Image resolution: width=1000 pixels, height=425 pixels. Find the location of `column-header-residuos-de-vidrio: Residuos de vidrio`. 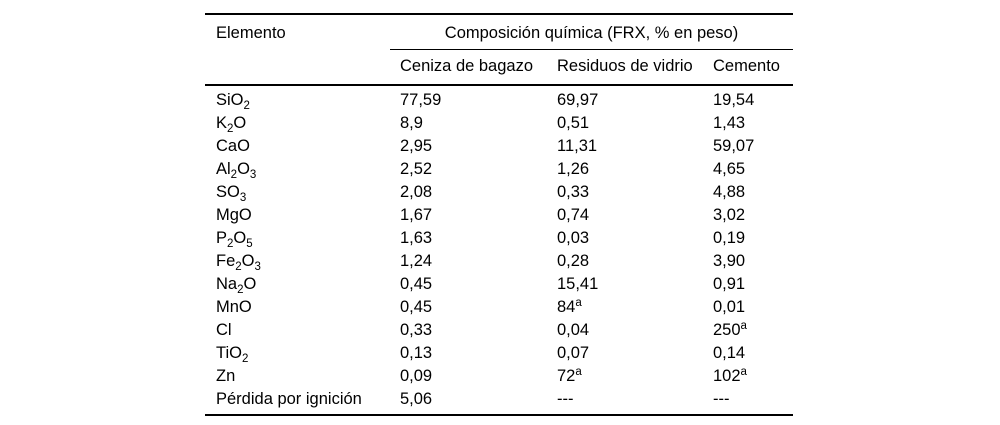

column-header-residuos-de-vidrio: Residuos de vidrio is located at coordinates (625, 67).